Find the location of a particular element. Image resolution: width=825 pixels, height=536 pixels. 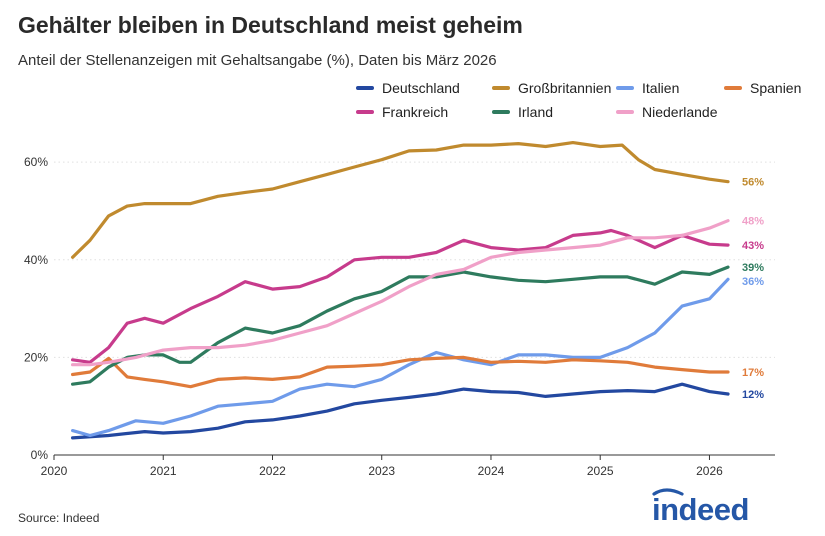

end-label-frankreich: 43% is located at coordinates (753, 246).